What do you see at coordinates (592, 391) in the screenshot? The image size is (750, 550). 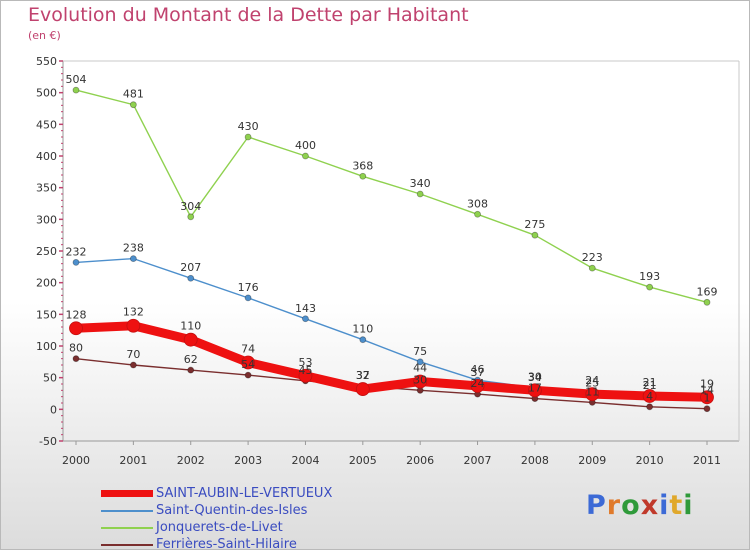 I see `data-label: 11` at bounding box center [592, 391].